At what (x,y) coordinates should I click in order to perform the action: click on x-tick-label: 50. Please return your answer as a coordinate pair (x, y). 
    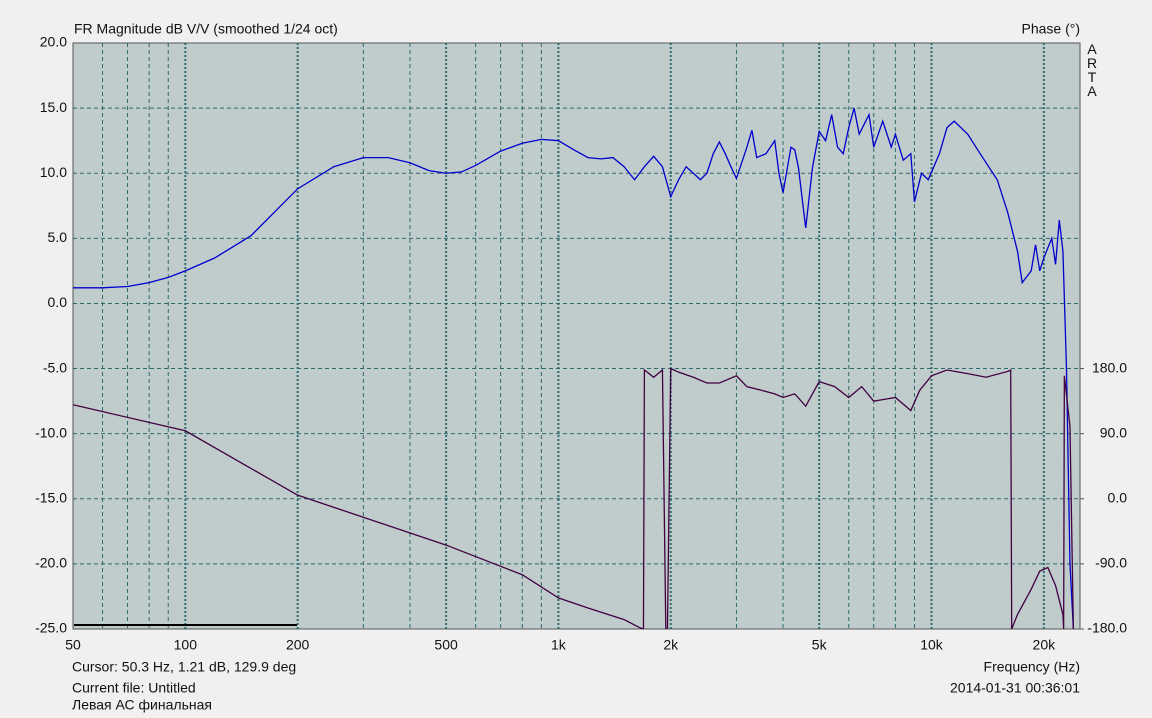
    Looking at the image, I should click on (73, 645).